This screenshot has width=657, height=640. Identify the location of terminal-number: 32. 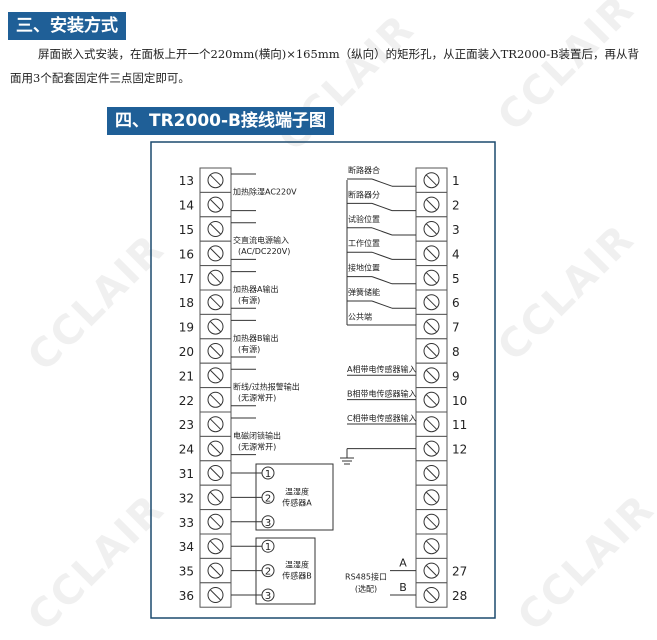
(186, 498).